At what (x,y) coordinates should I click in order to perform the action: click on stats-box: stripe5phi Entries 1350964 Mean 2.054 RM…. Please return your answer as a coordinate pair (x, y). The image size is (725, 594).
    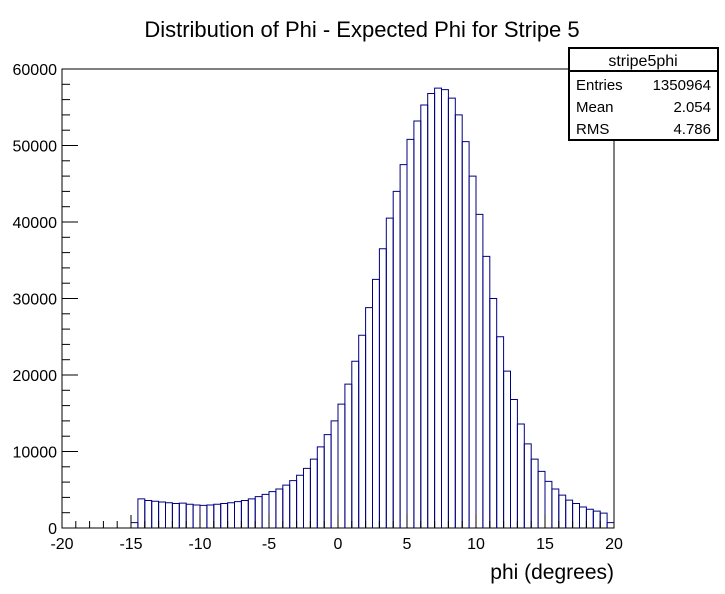
    Looking at the image, I should click on (643, 94).